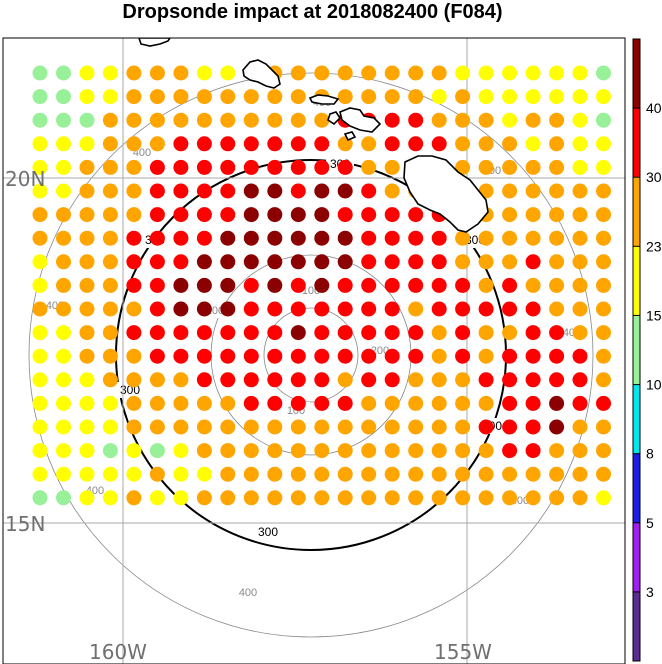  I want to click on island-kauai, so click(154, 42).